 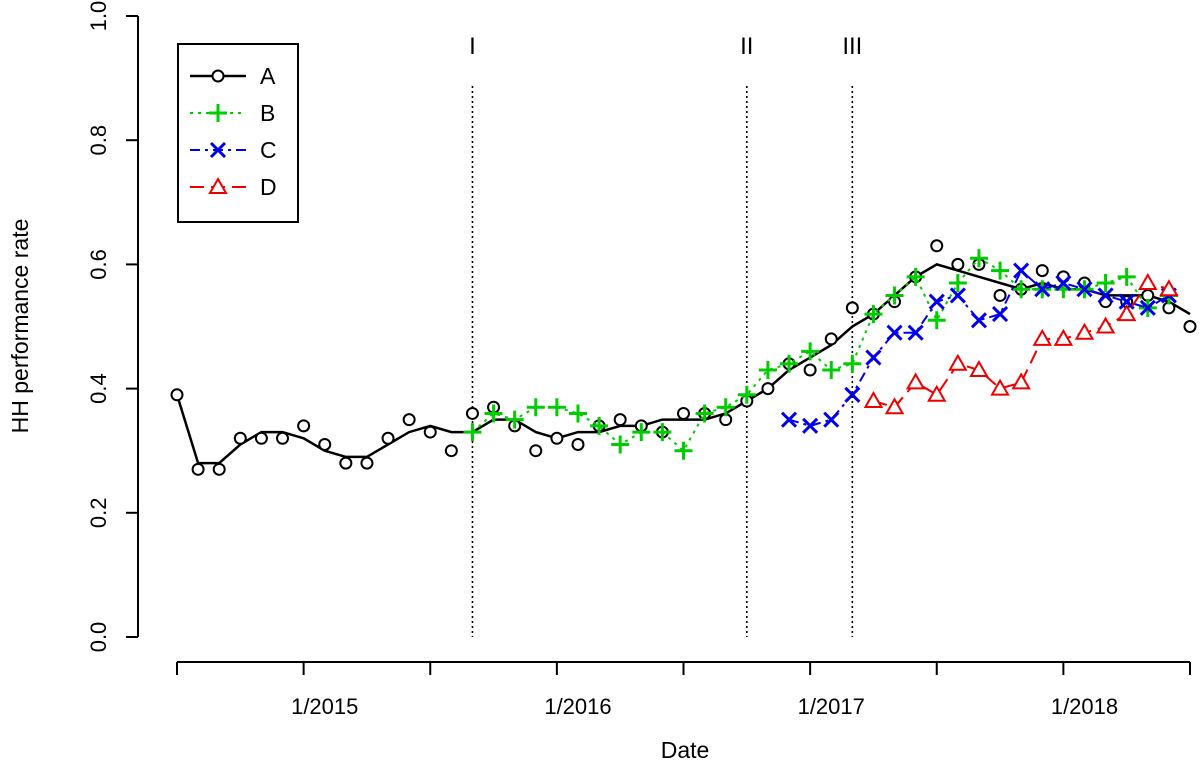 I want to click on event-line-label: III, so click(x=852, y=46).